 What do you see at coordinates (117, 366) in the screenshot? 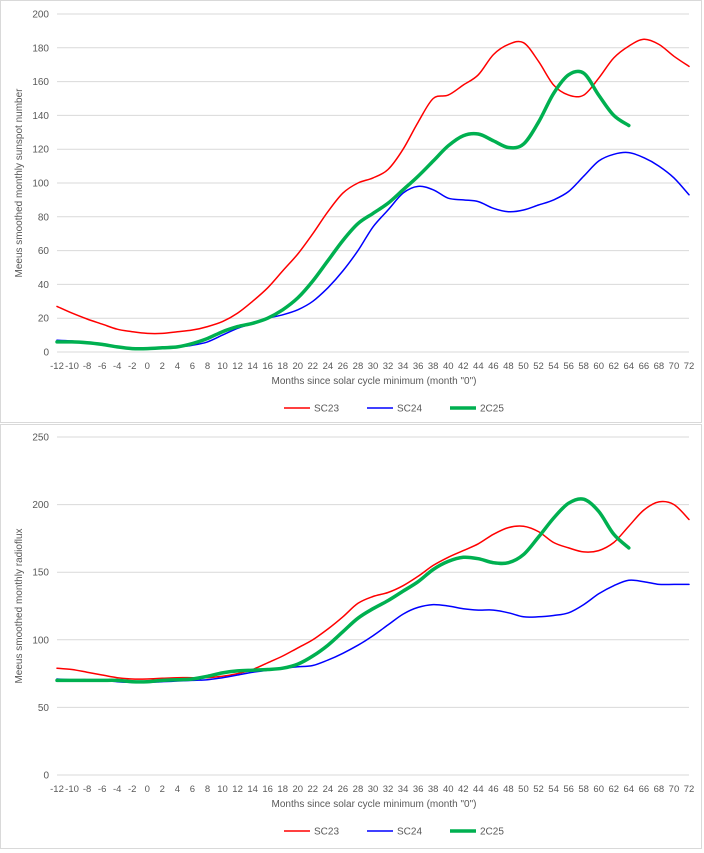
I see `x-tick-label: -4` at bounding box center [117, 366].